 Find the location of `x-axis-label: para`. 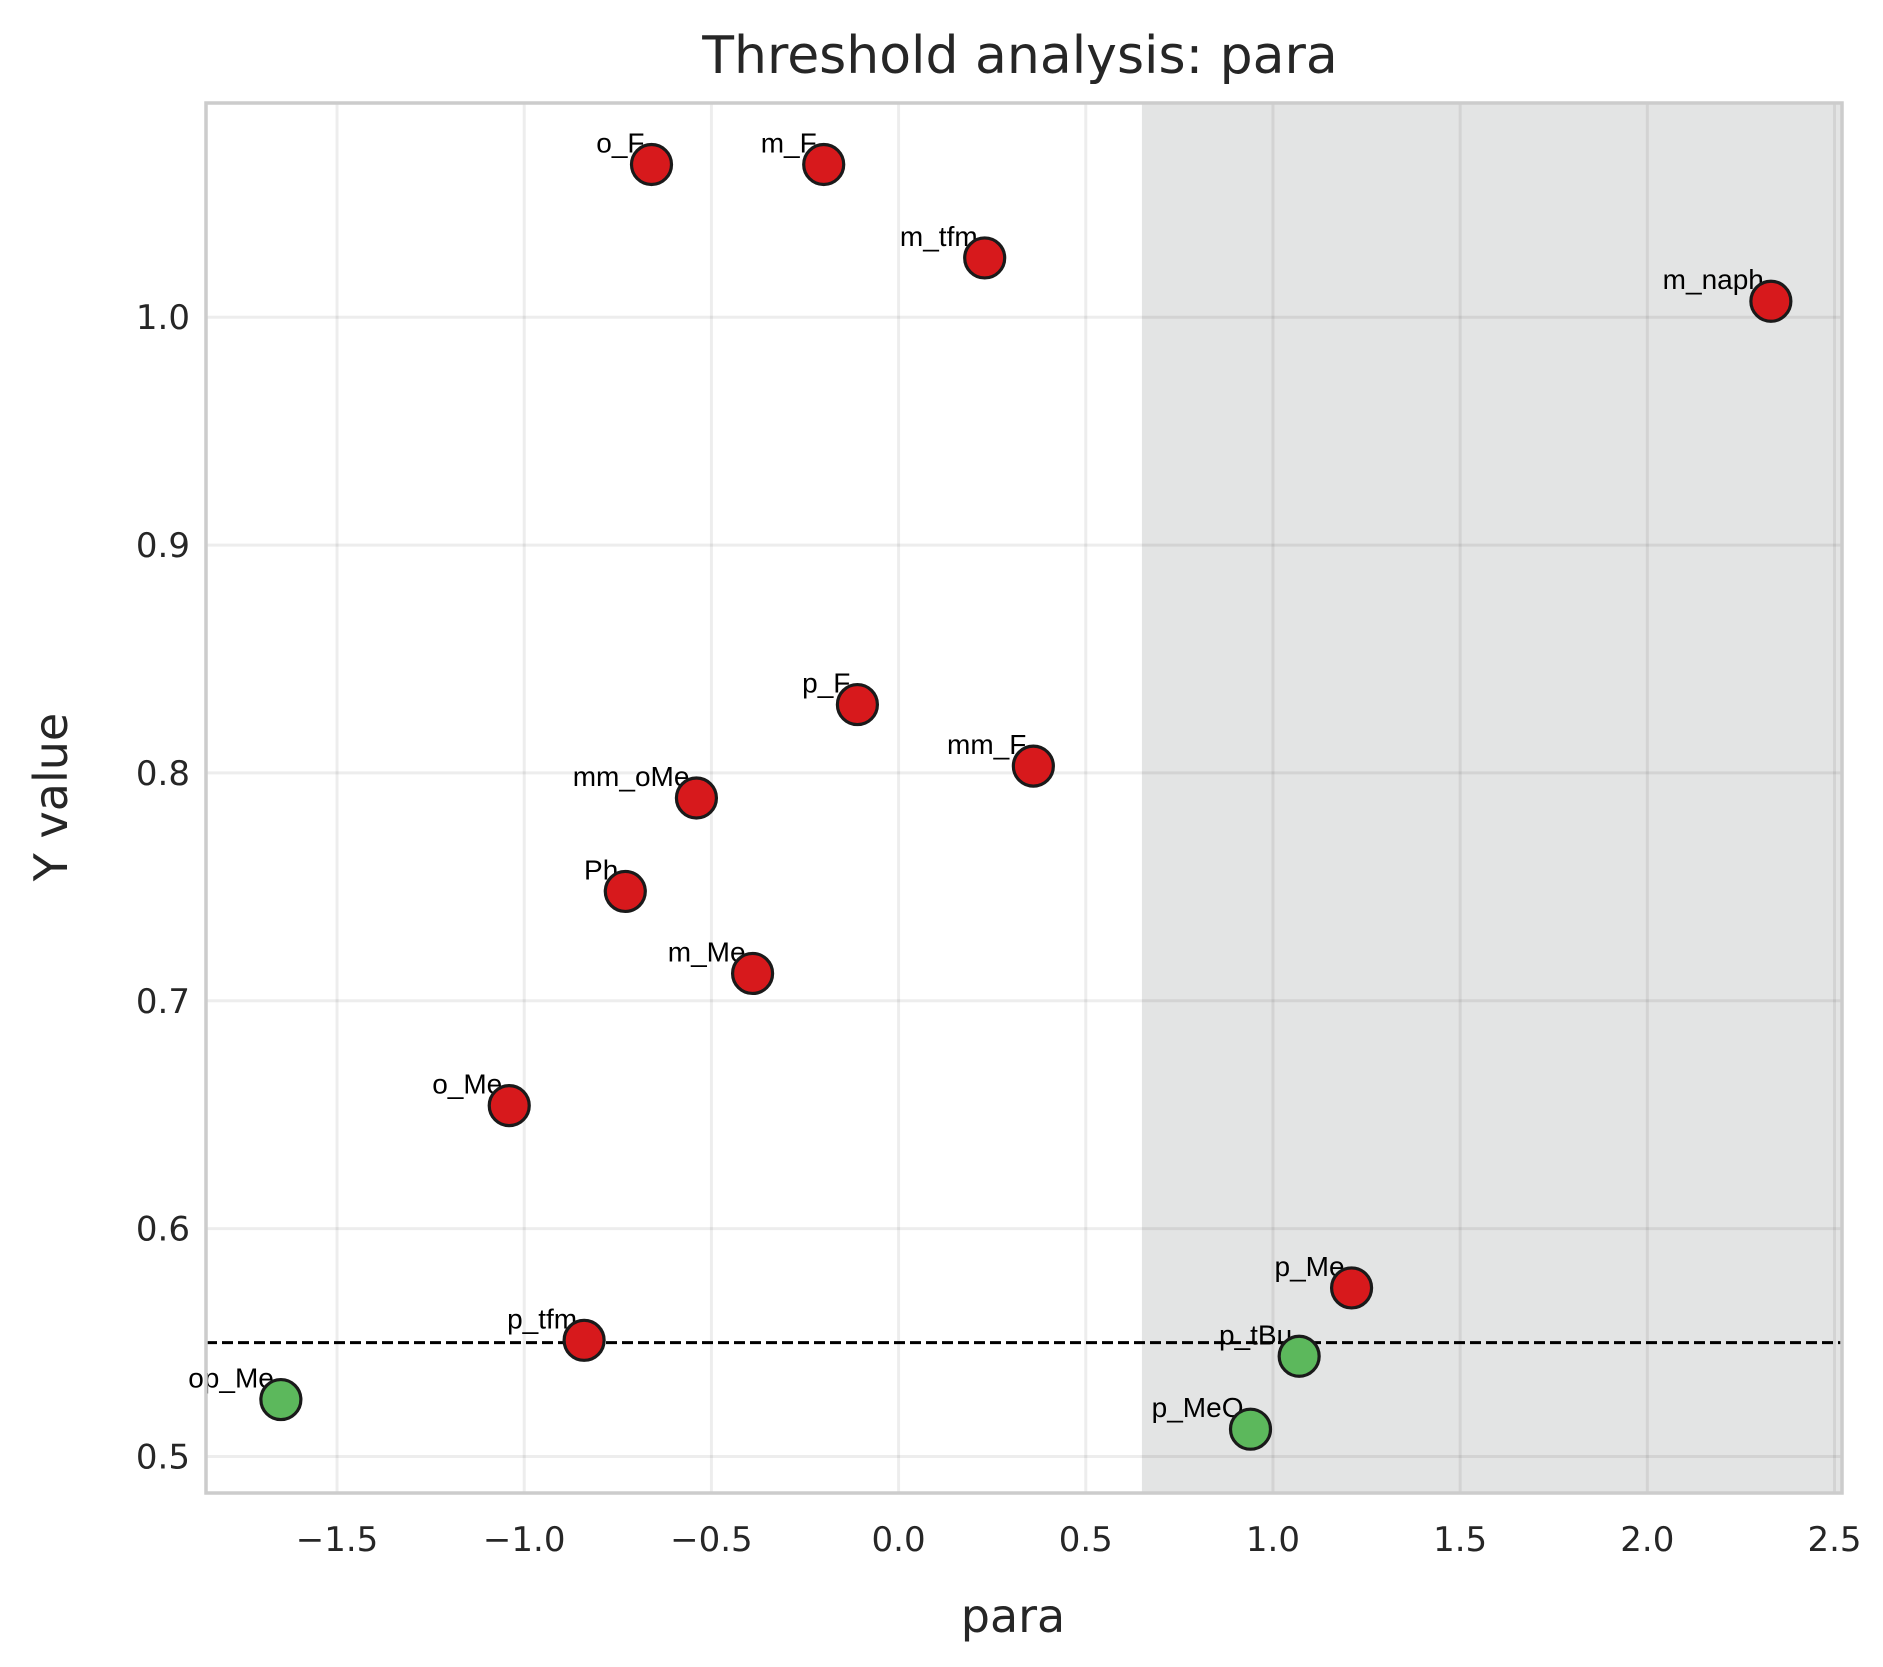

x-axis-label: para is located at coordinates (1013, 1616).